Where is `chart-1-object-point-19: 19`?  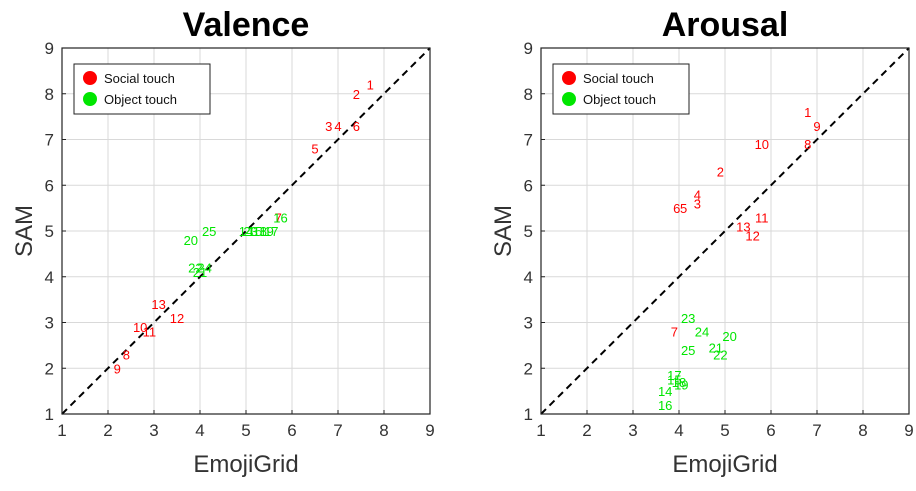 chart-1-object-point-19: 19 is located at coordinates (681, 384).